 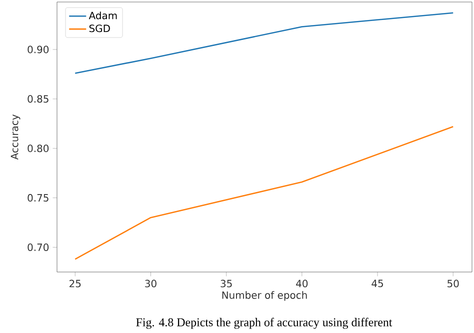 I want to click on x-tick-label: 50, so click(x=453, y=284).